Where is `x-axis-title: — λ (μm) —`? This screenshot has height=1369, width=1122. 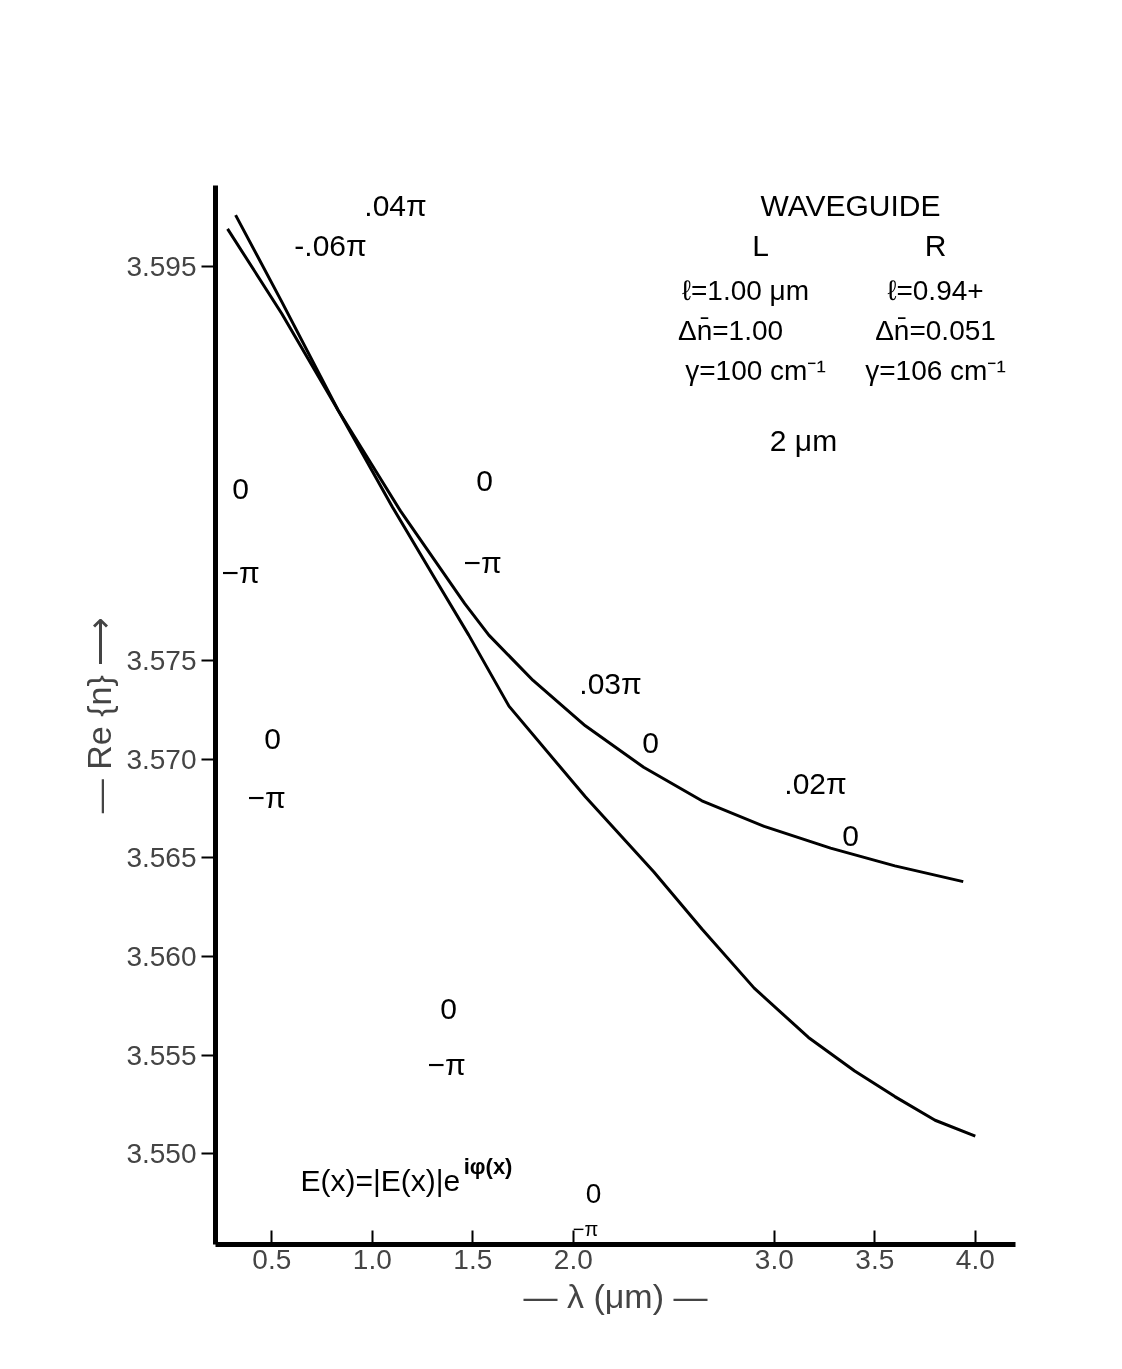 x-axis-title: — λ (μm) — is located at coordinates (615, 1295).